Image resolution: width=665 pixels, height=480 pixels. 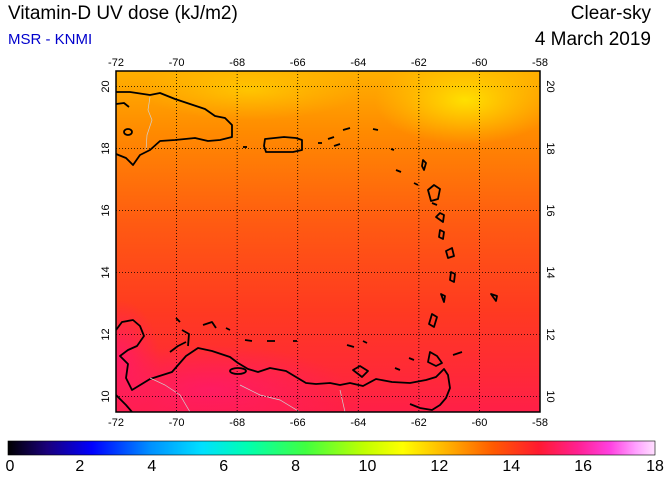 What do you see at coordinates (106, 148) in the screenshot?
I see `lat-tick-label-left: 18` at bounding box center [106, 148].